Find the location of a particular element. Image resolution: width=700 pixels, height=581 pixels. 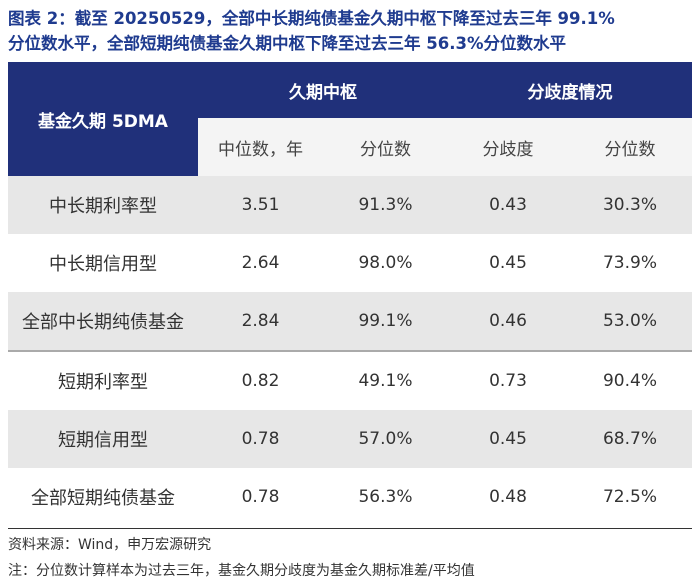

table-row: 中长期信用型 2.64 98.0% 0.45 73.9% is located at coordinates (350, 263).